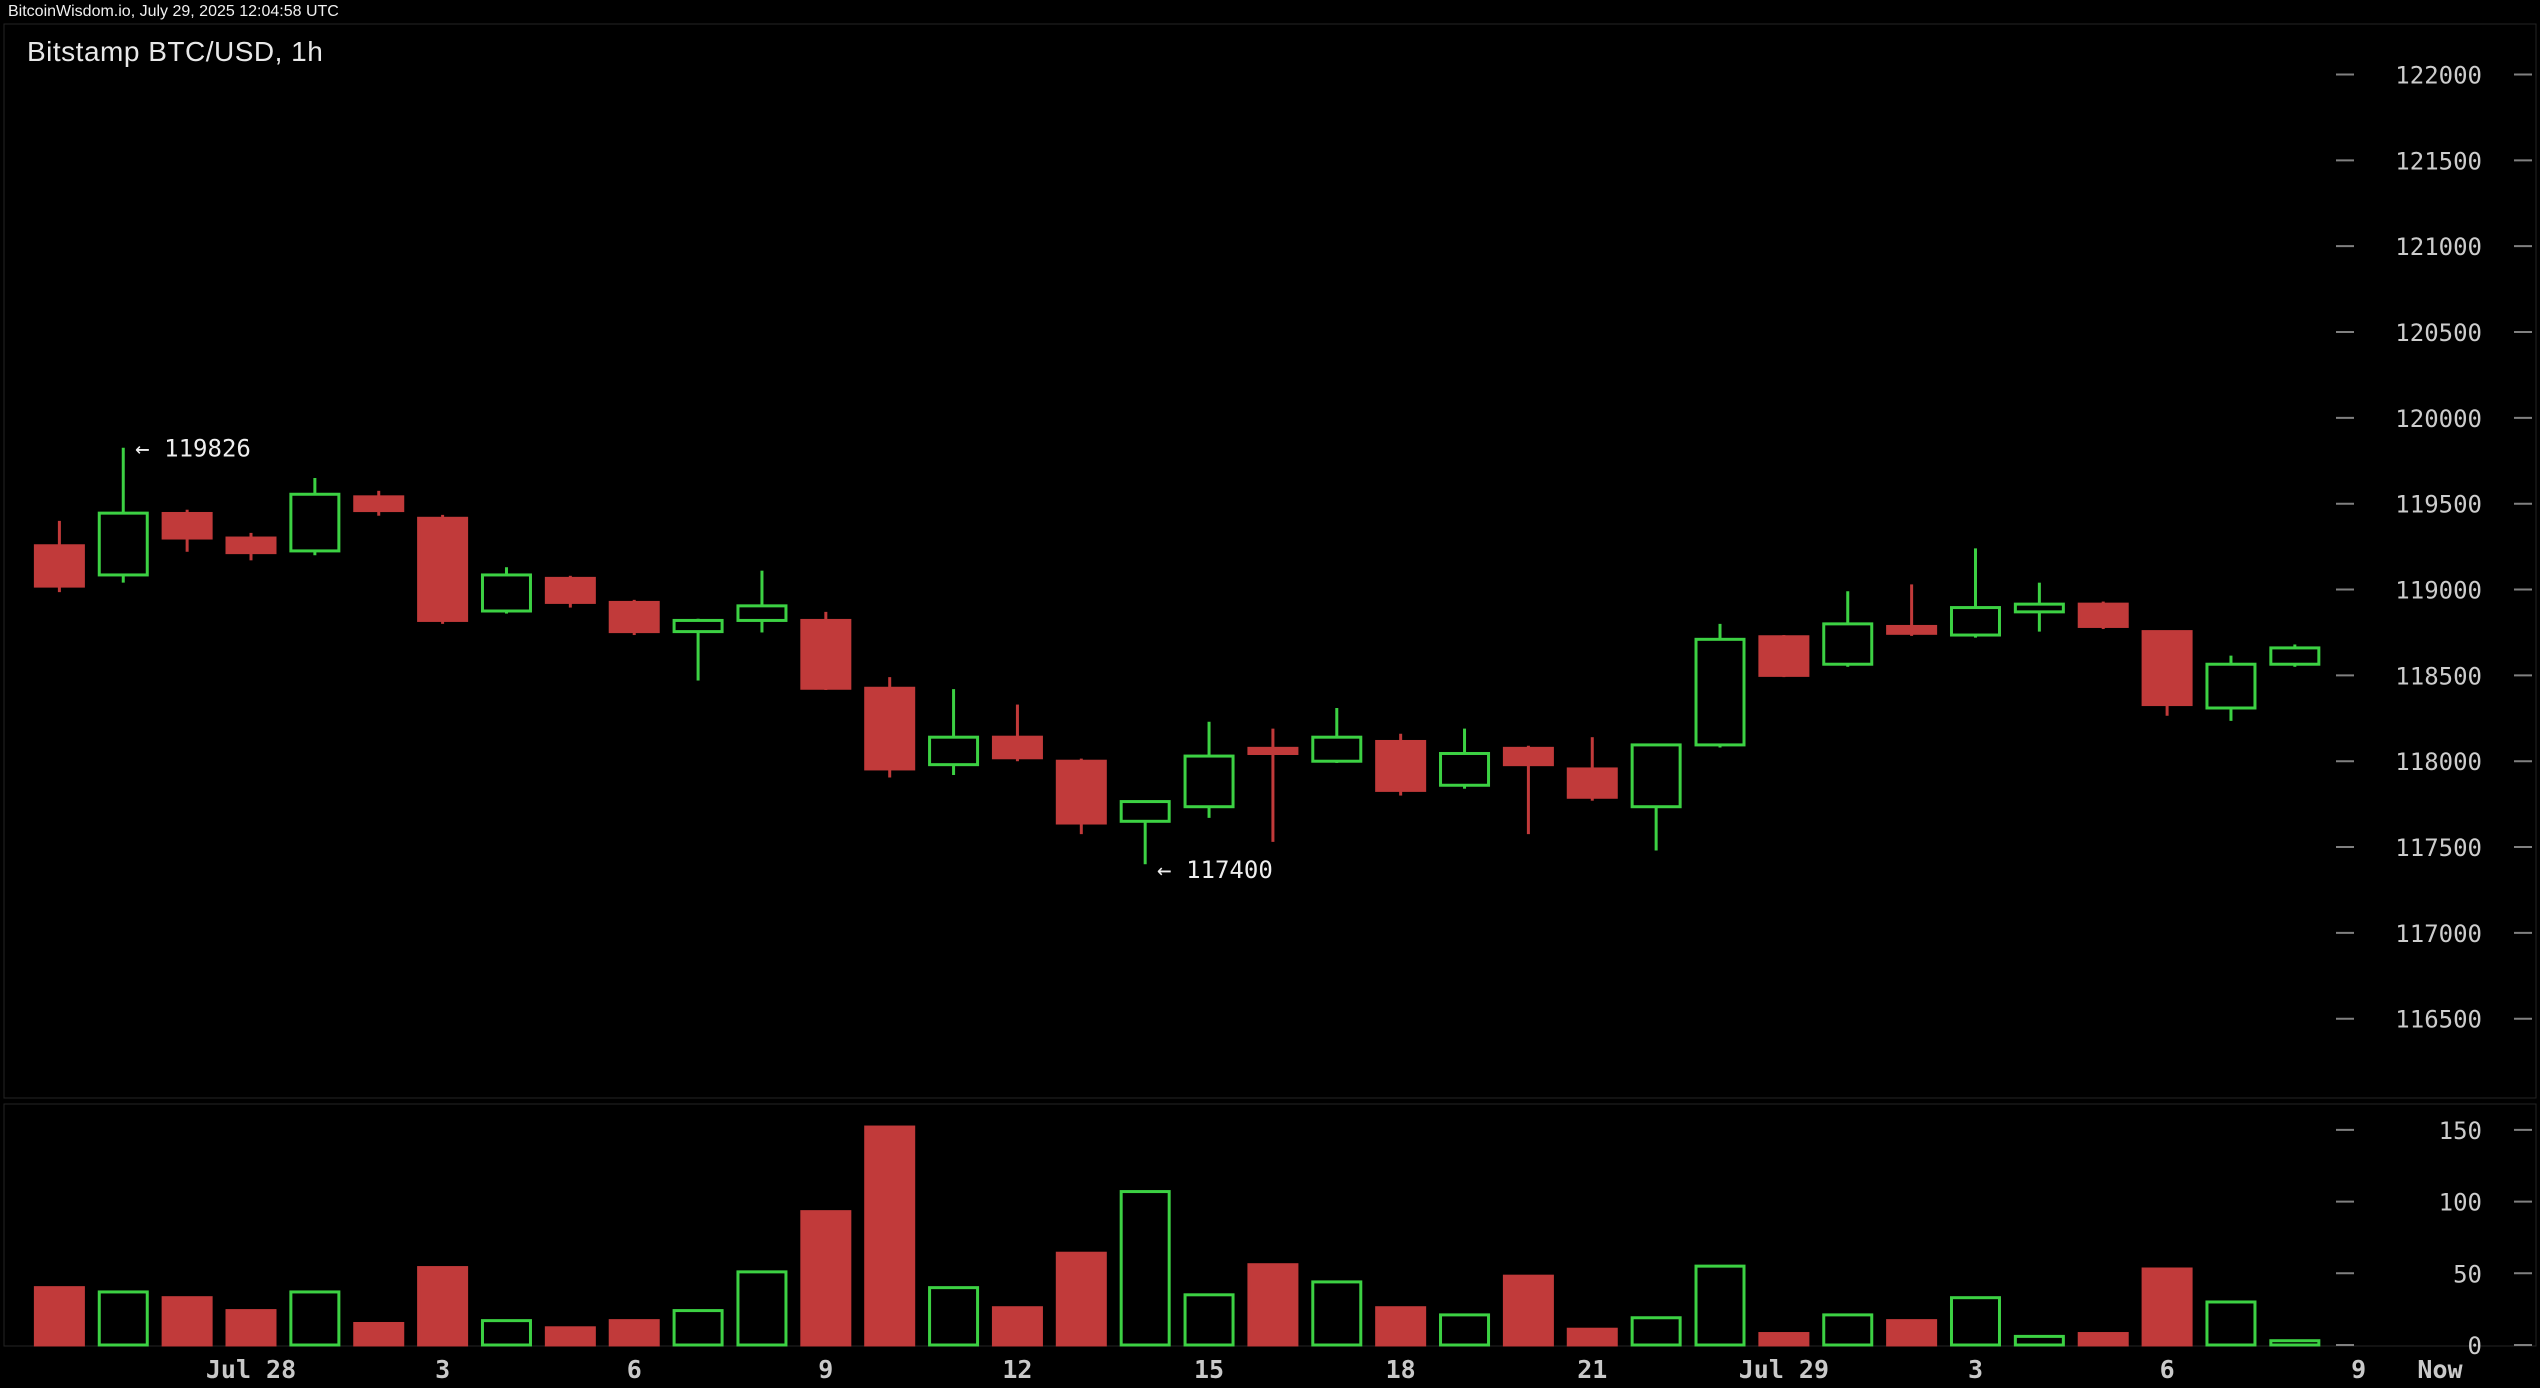 The width and height of the screenshot is (2540, 1388). I want to click on price-annotation: ← 119826, so click(193, 449).